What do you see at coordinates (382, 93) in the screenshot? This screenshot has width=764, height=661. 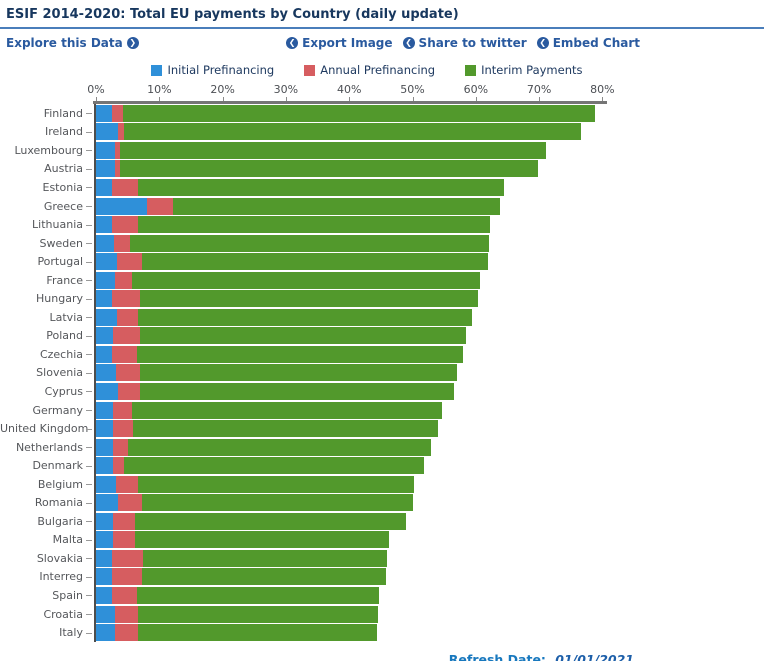 I see `x-axis: 0% 10% 20% 30% 40% 50% 60% 70% 80%` at bounding box center [382, 93].